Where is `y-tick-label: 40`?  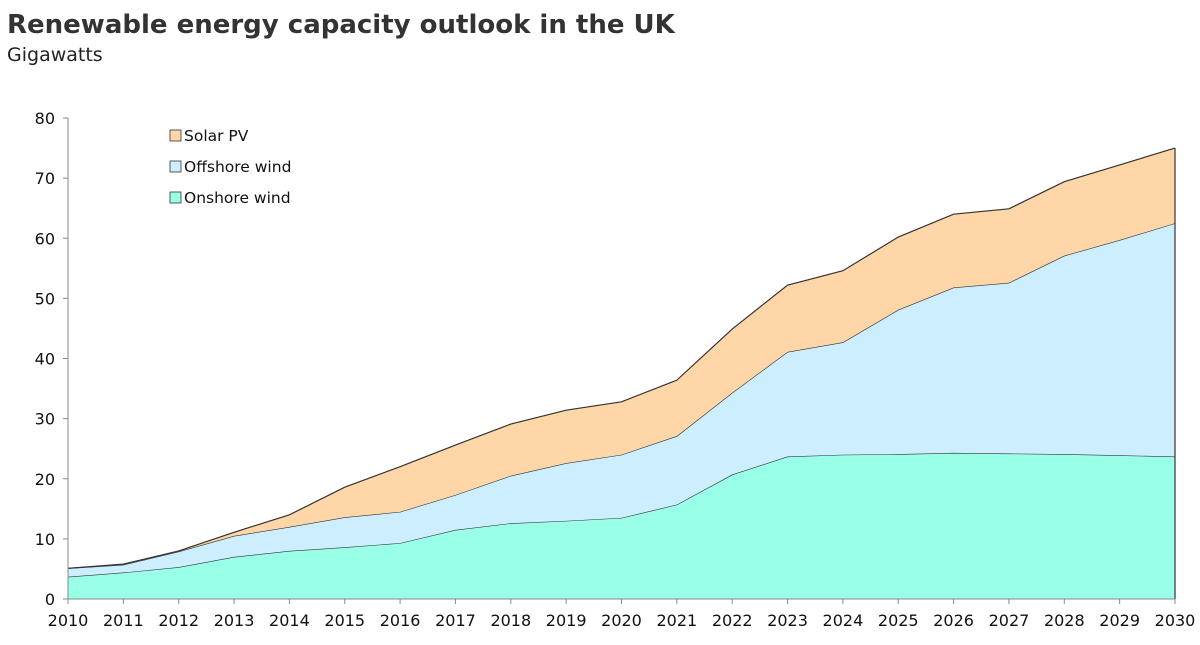 y-tick-label: 40 is located at coordinates (45, 359).